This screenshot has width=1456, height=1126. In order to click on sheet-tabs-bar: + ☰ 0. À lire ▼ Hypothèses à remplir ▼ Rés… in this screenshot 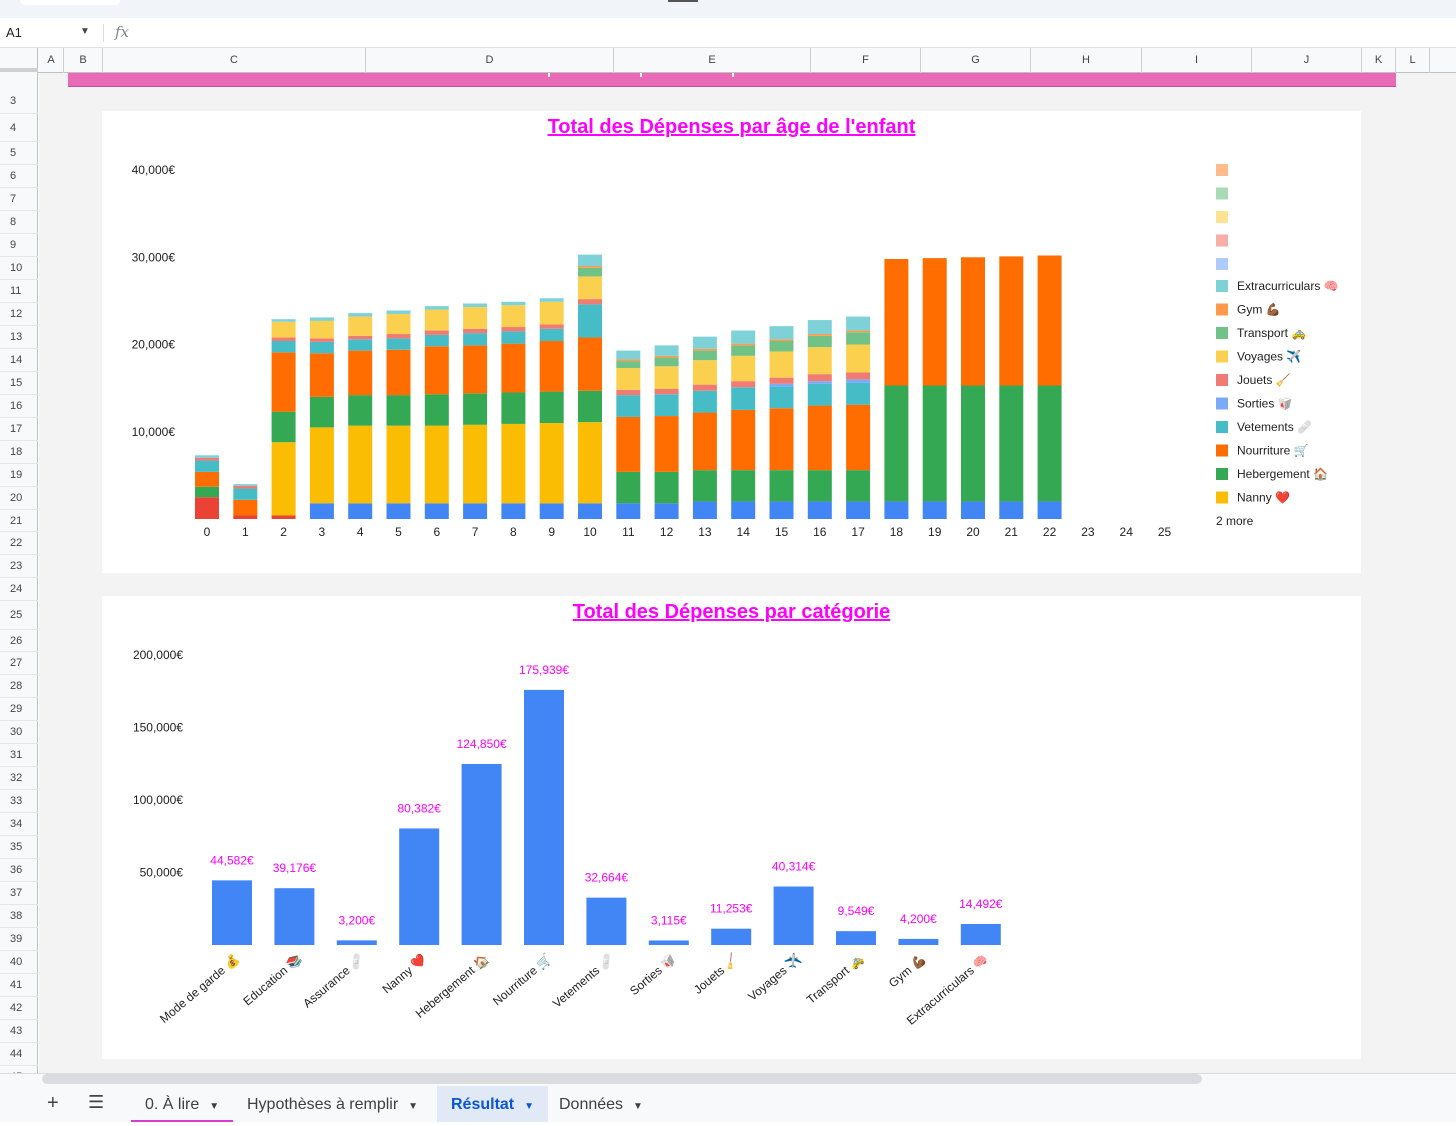, I will do `click(728, 1104)`.